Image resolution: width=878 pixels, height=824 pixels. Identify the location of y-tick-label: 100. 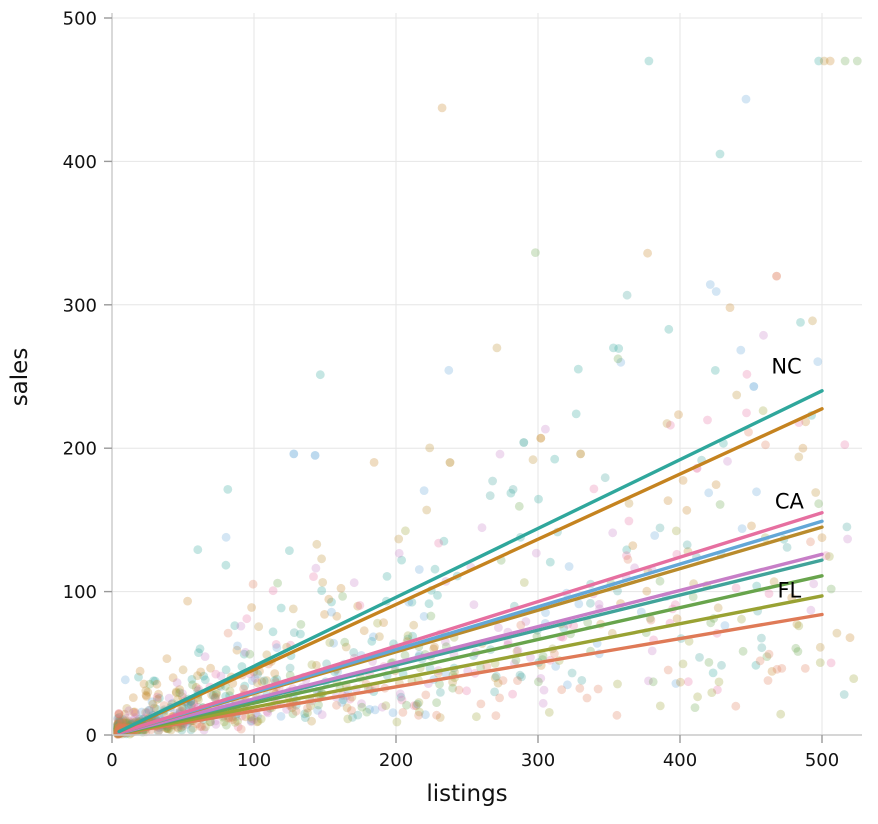
(80, 592).